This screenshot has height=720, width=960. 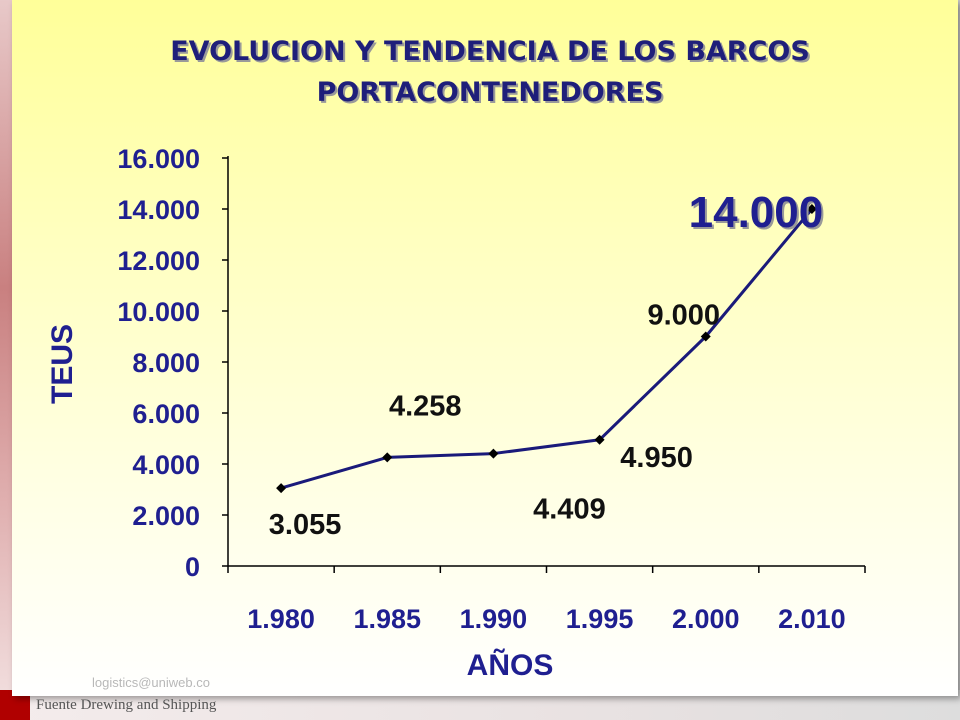 I want to click on chart-title-shadow-line-1: EVOLUCION Y TENDENCIA DE LOS BARCOS, so click(x=492, y=53).